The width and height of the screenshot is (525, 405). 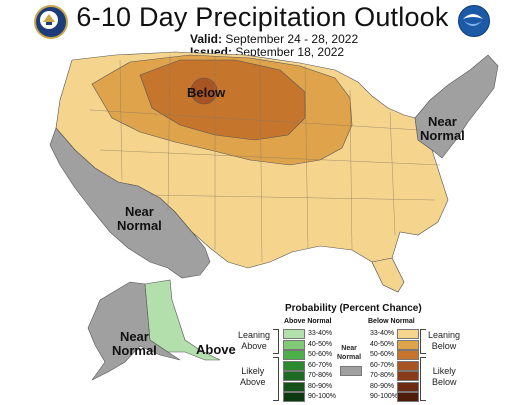 What do you see at coordinates (320, 354) in the screenshot?
I see `above-range-label: 50-60%` at bounding box center [320, 354].